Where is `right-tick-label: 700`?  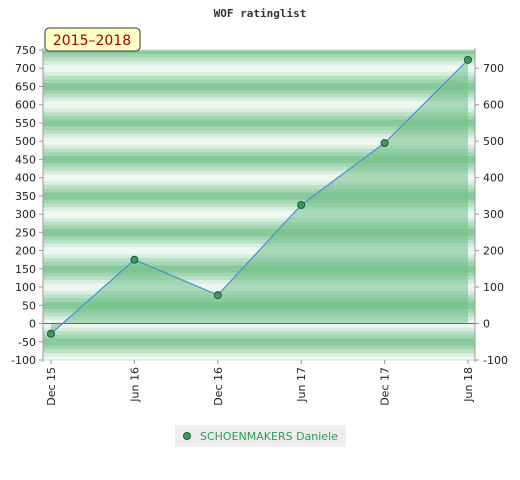
right-tick-label: 700 is located at coordinates (493, 68).